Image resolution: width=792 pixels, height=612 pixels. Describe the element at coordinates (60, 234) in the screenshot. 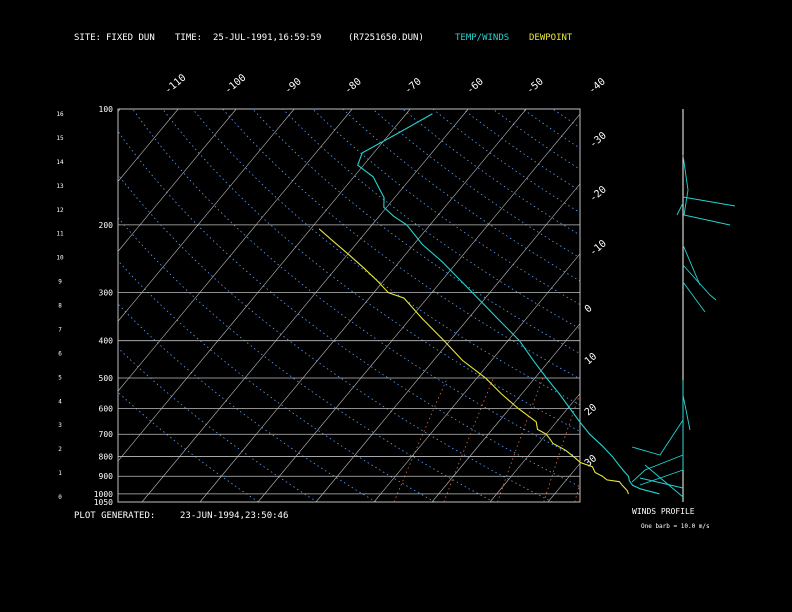

I see `height-tick-label: 11` at that location.